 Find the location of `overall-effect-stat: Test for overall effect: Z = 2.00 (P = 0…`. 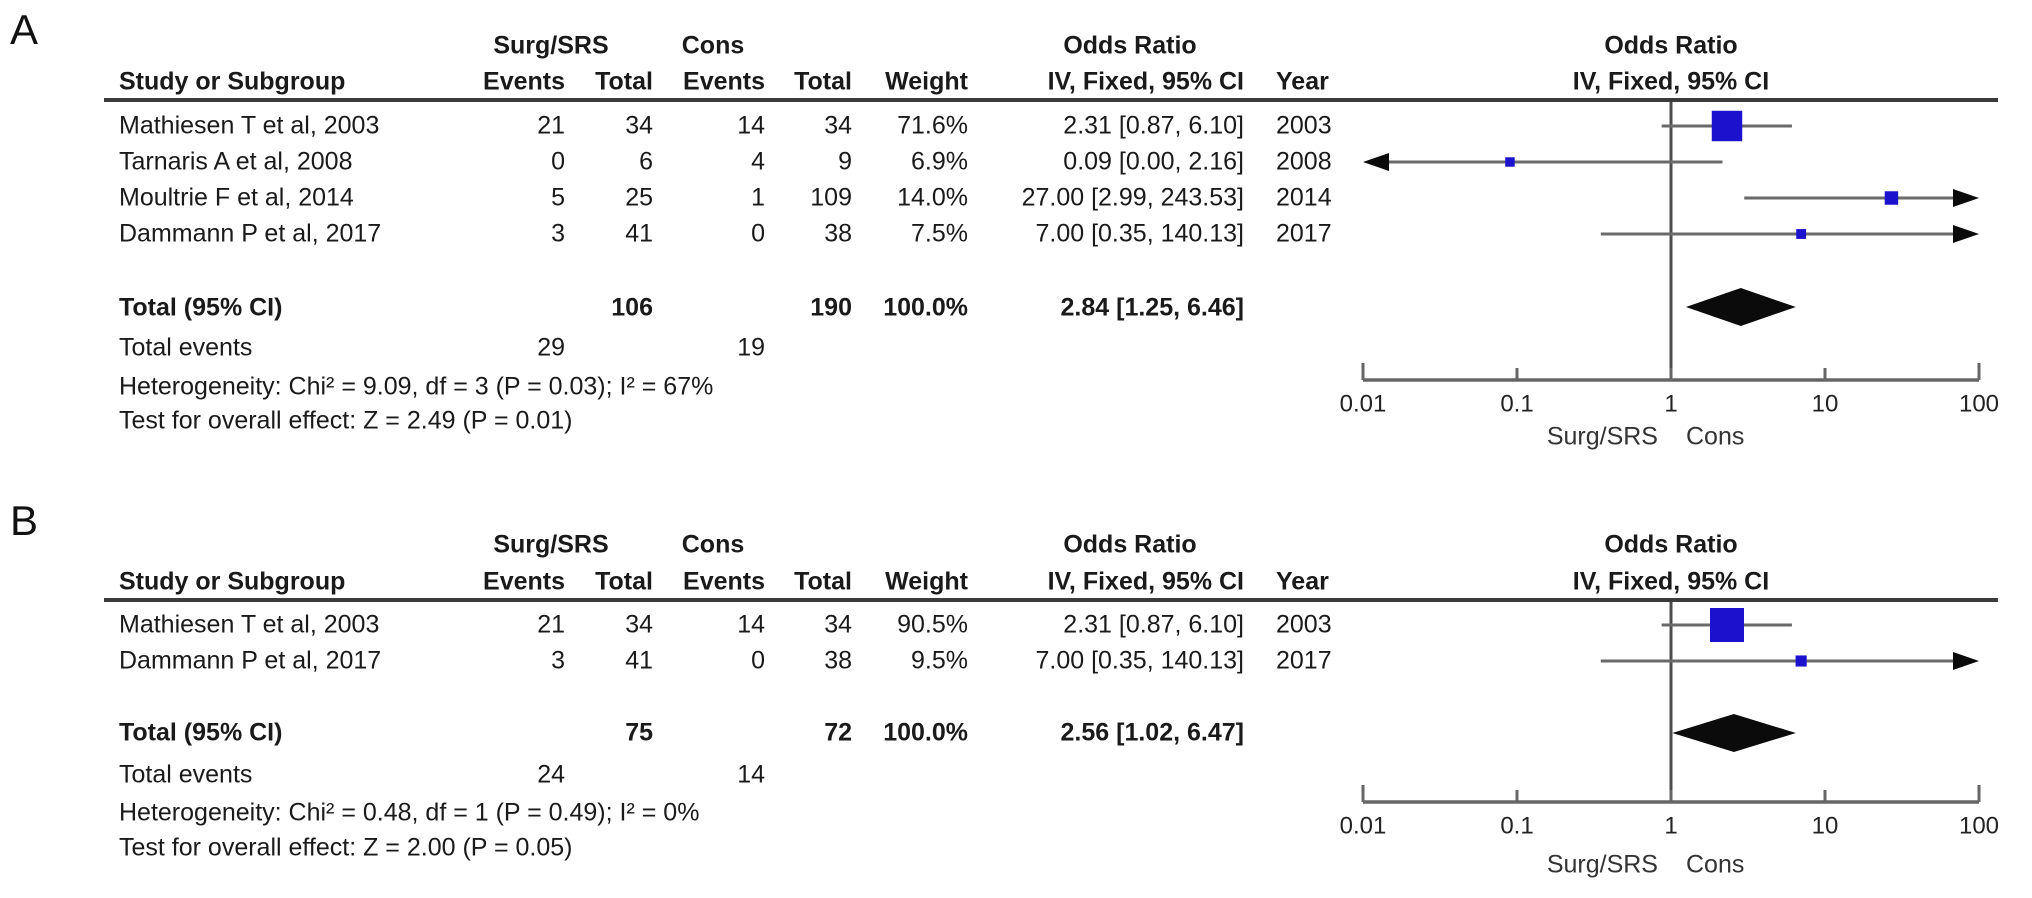

overall-effect-stat: Test for overall effect: Z = 2.00 (P = 0… is located at coordinates (346, 847).